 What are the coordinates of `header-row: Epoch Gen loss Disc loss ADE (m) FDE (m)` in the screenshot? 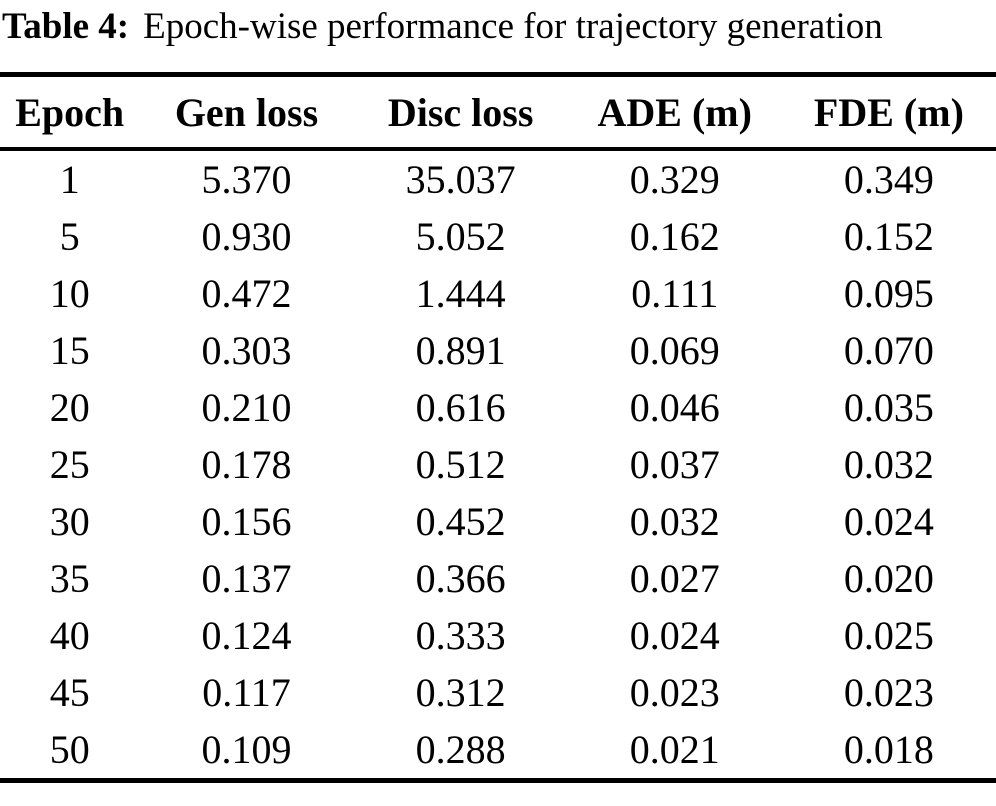 It's located at (498, 112).